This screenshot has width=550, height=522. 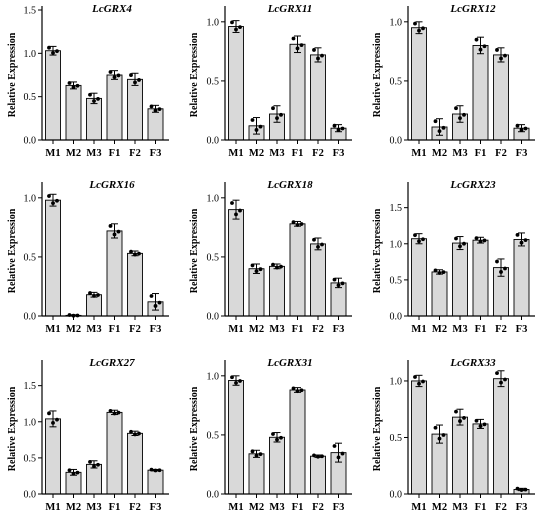 I want to click on panel-title: LcGRX33, so click(x=472, y=363).